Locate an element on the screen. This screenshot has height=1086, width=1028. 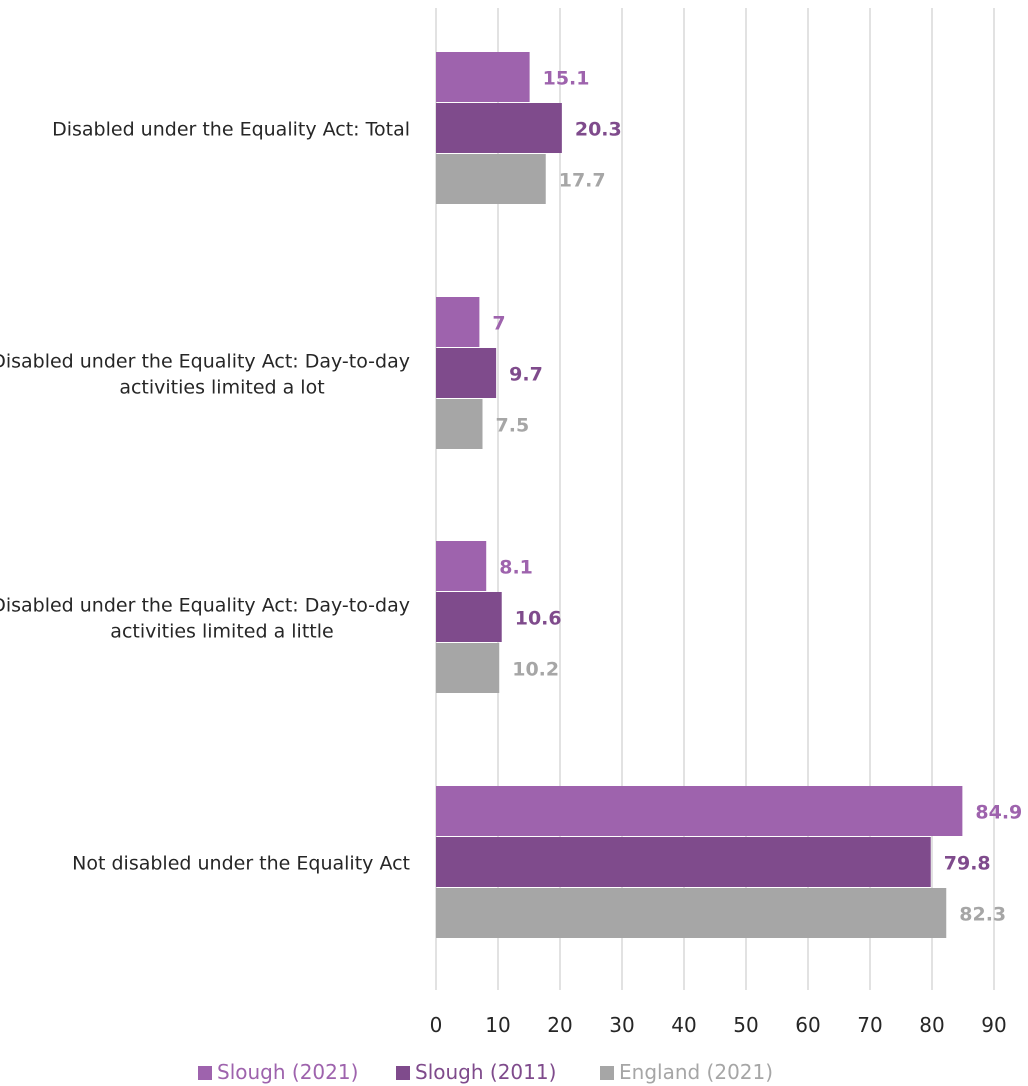
category-label: activities limited a lot is located at coordinates (221, 388).